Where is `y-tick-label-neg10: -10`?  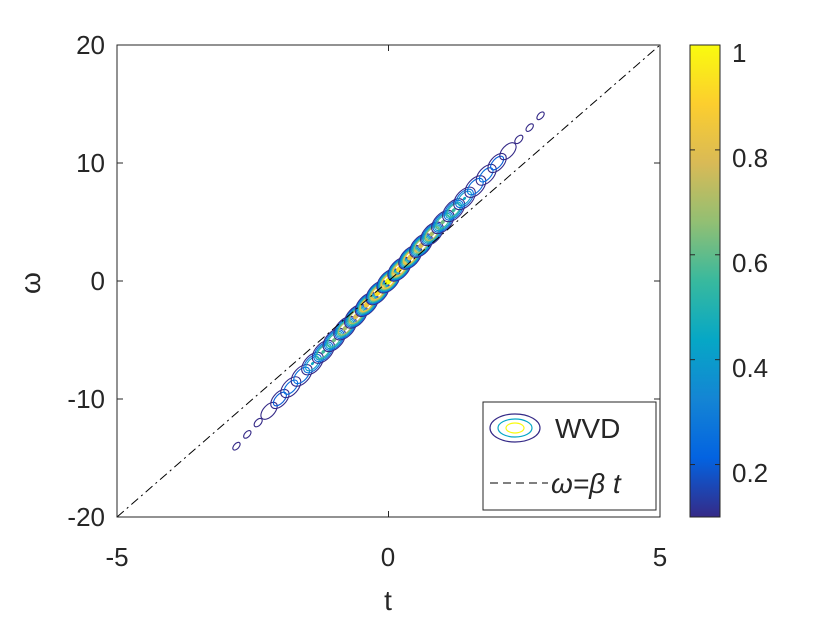 y-tick-label-neg10: -10 is located at coordinates (86, 399).